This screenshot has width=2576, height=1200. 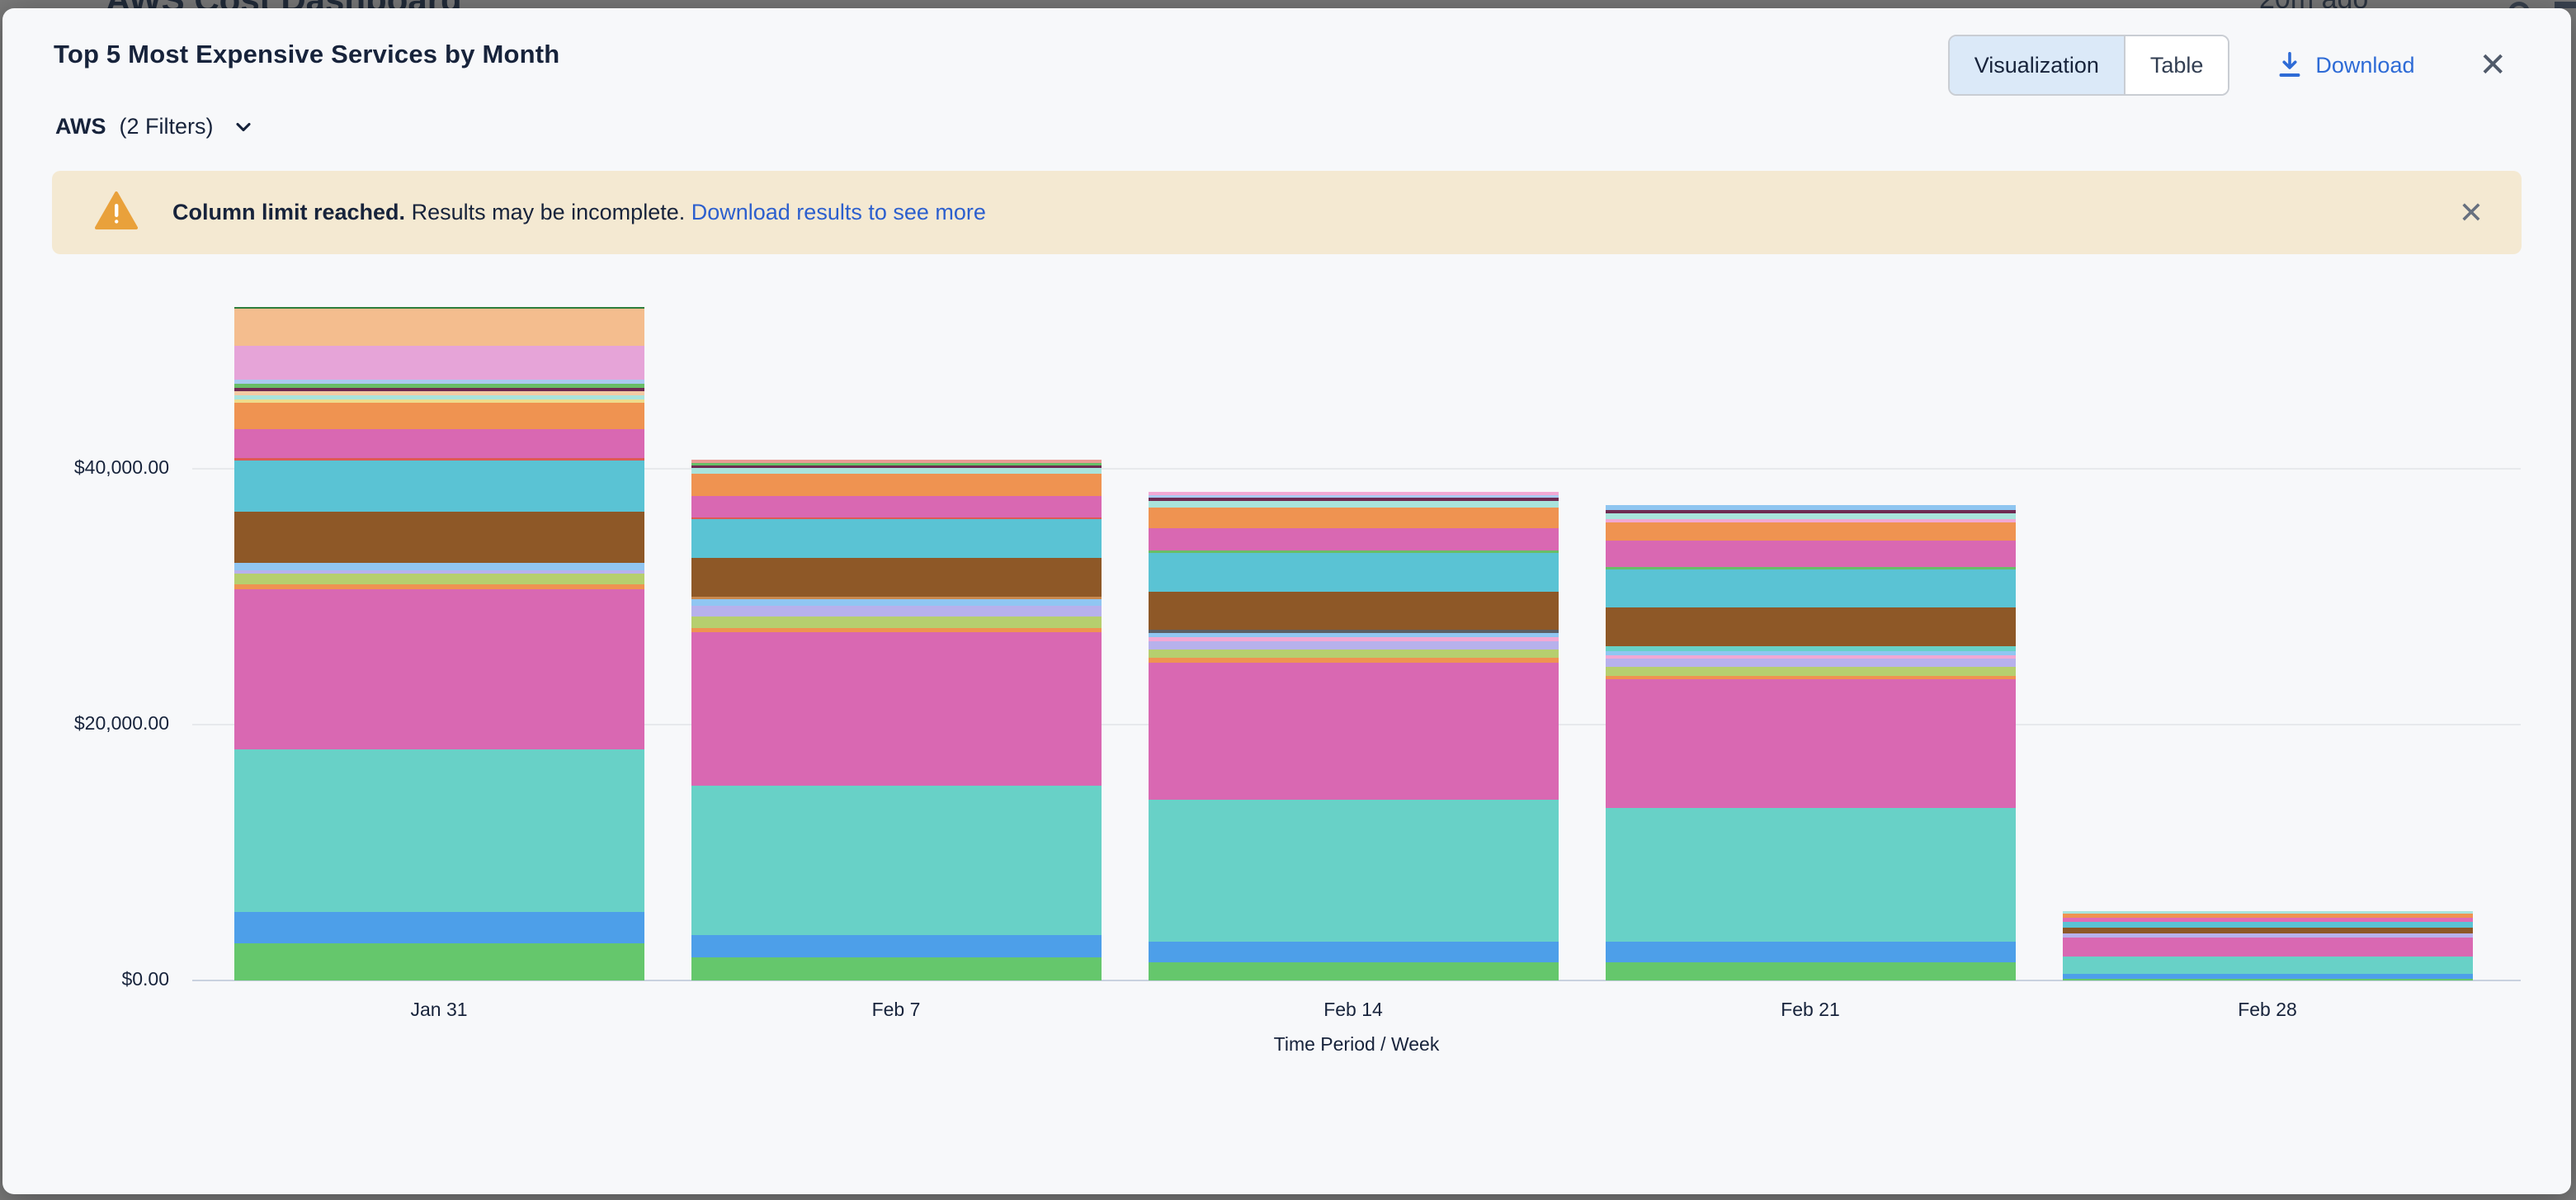 I want to click on tab-visualization: Visualization, so click(x=2037, y=65).